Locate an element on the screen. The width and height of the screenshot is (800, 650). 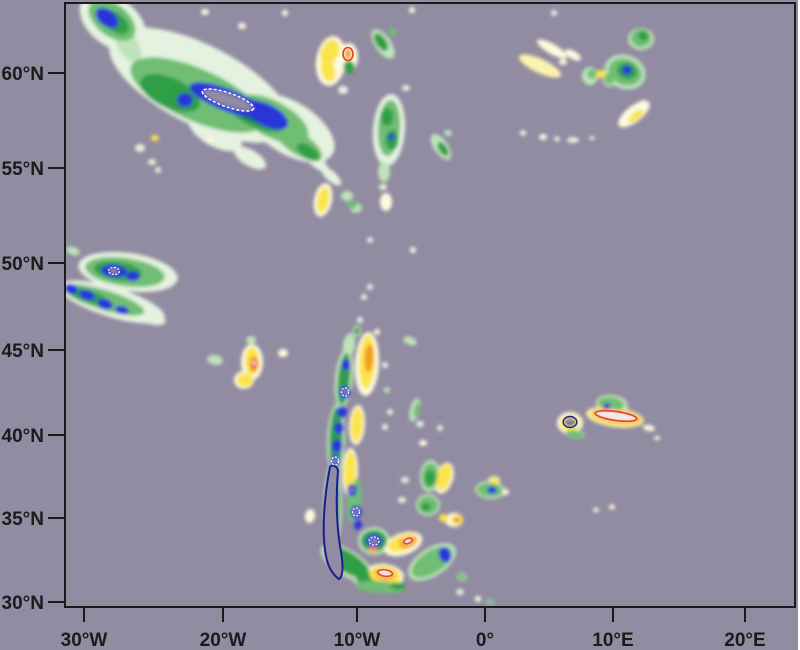
x-tick-label: 30°W is located at coordinates (84, 640).